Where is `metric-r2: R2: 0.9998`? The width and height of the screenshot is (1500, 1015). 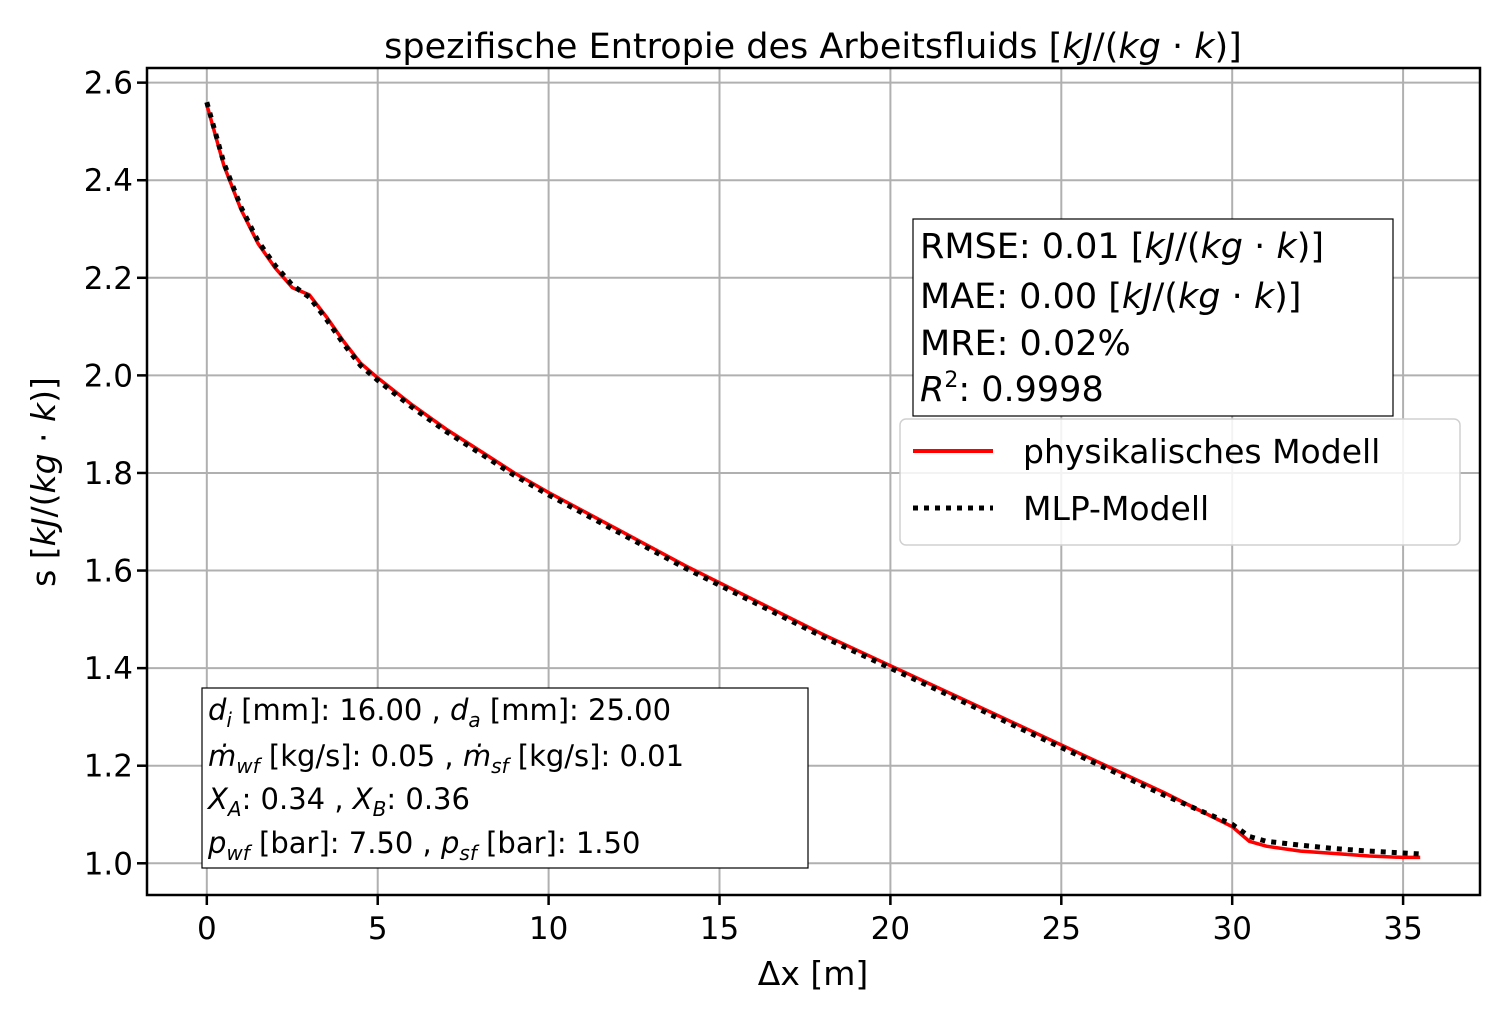 metric-r2: R2: 0.9998 is located at coordinates (1012, 389).